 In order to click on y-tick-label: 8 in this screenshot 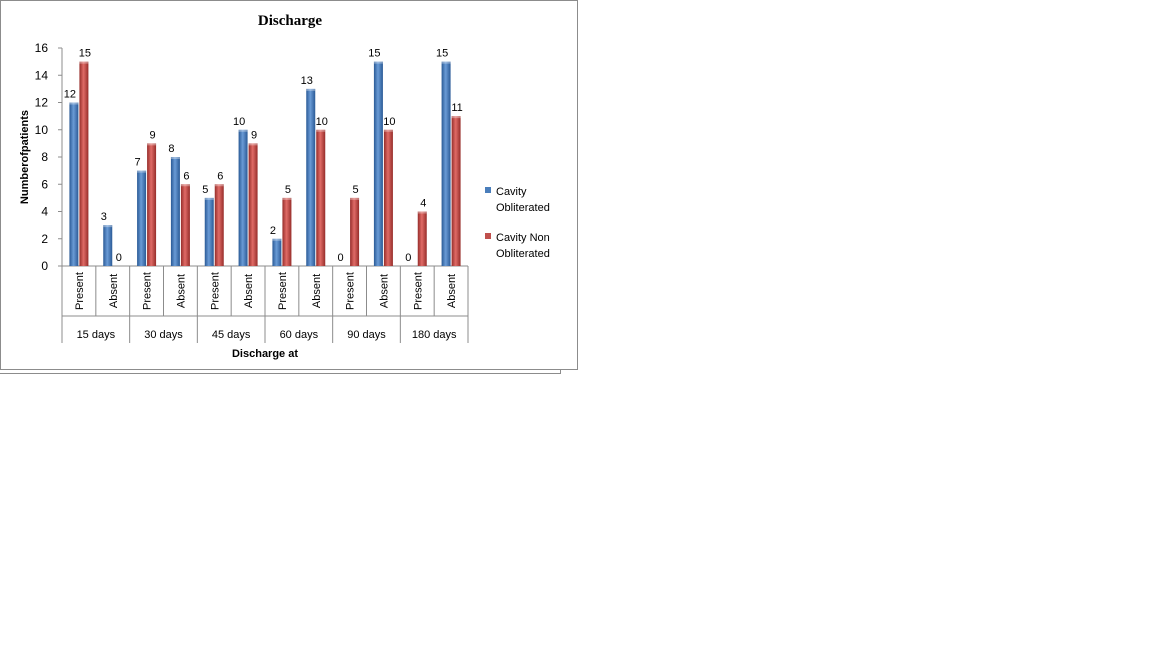, I will do `click(44, 157)`.